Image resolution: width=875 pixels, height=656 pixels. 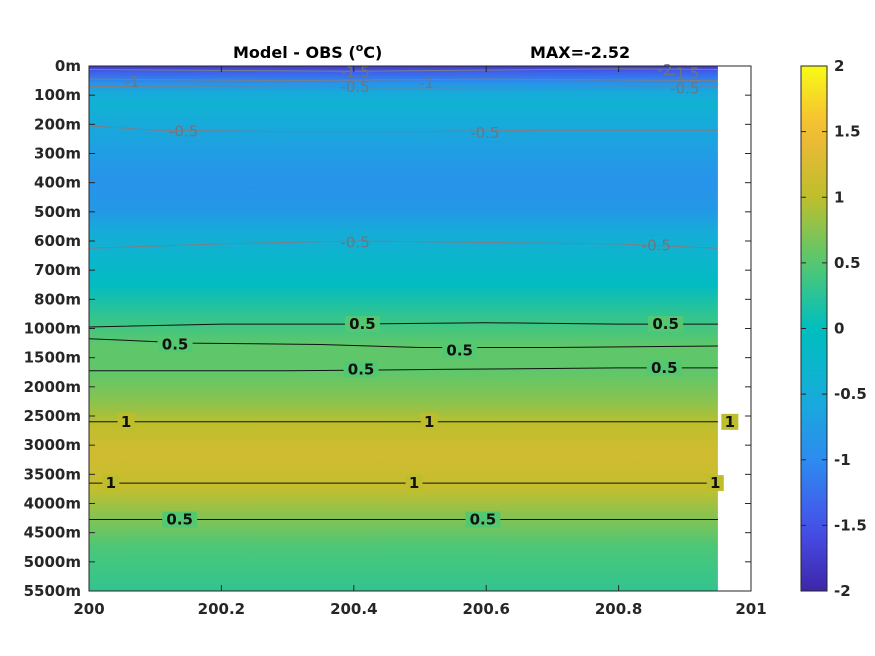 What do you see at coordinates (57, 183) in the screenshot?
I see `y-tick-label: 400m` at bounding box center [57, 183].